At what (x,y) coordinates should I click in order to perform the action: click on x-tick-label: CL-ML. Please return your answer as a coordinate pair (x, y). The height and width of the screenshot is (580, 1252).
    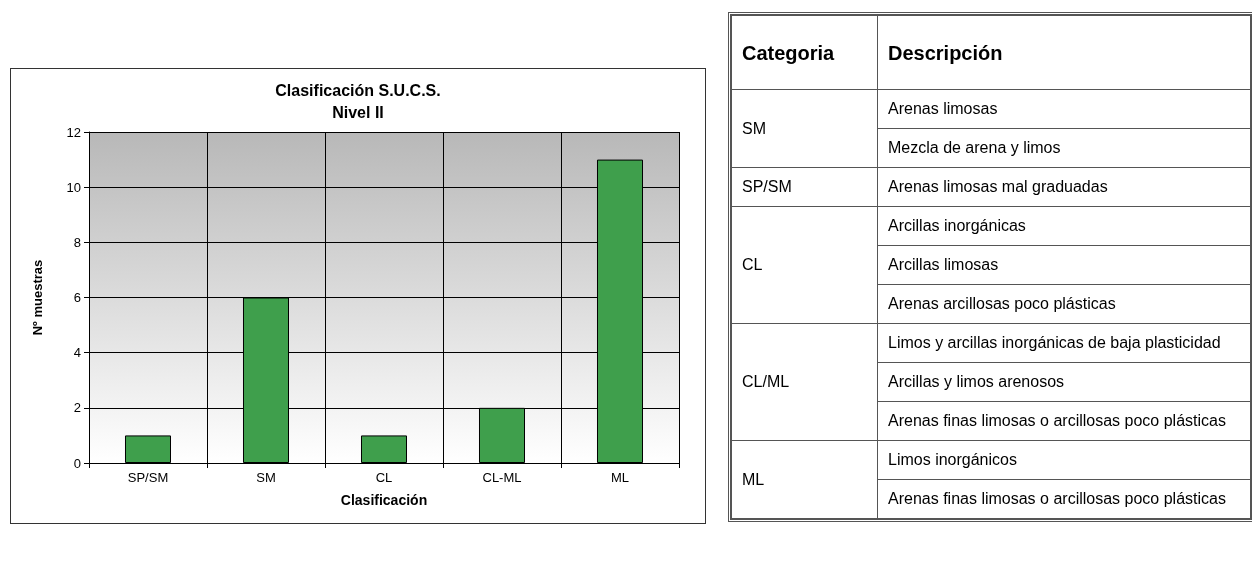
    Looking at the image, I should click on (502, 477).